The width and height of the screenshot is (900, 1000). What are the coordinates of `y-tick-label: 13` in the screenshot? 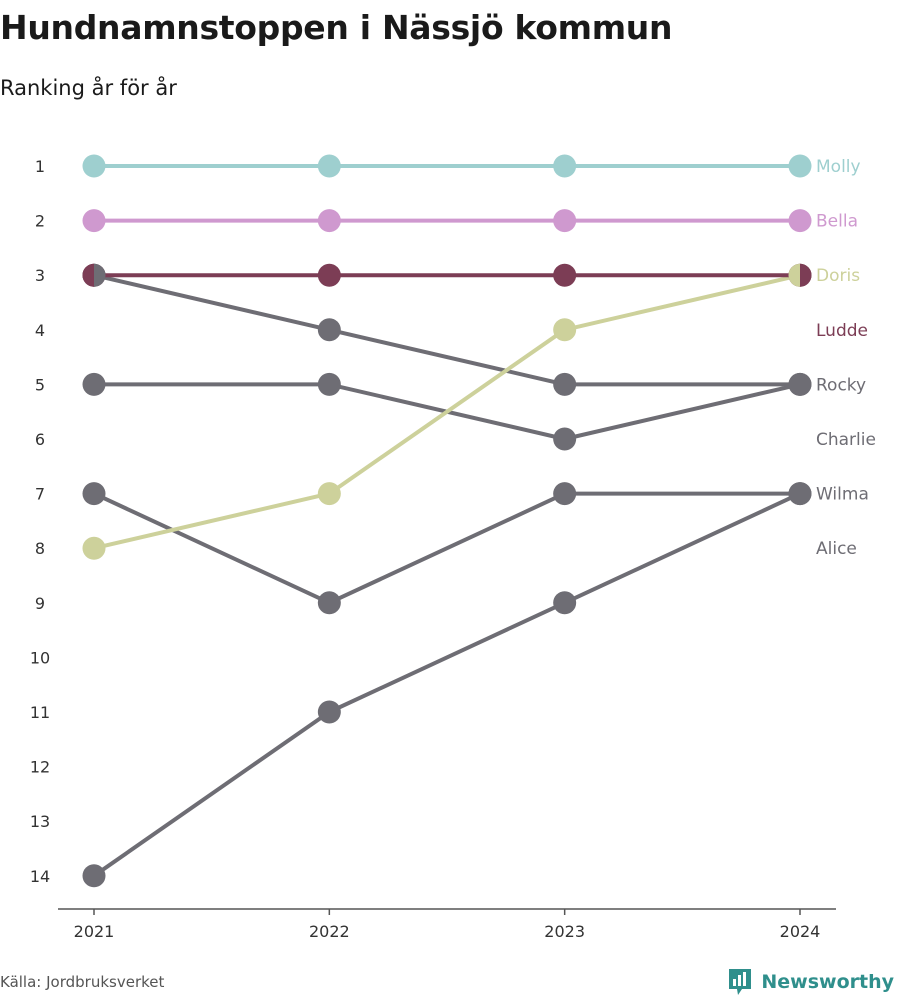 It's located at (40, 821).